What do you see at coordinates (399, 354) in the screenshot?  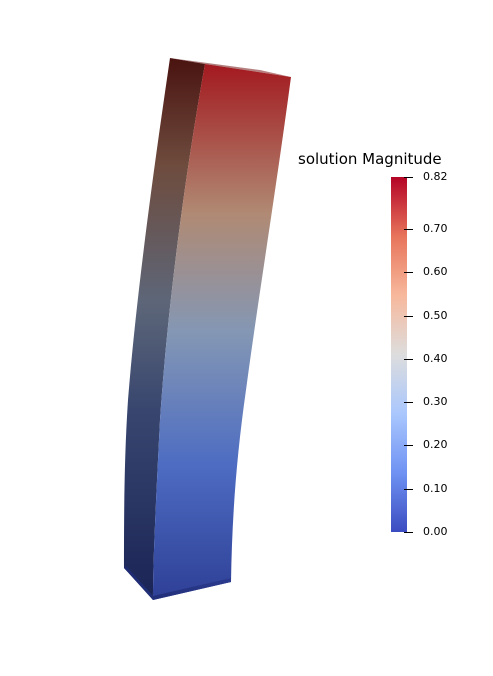 I see `colorbar` at bounding box center [399, 354].